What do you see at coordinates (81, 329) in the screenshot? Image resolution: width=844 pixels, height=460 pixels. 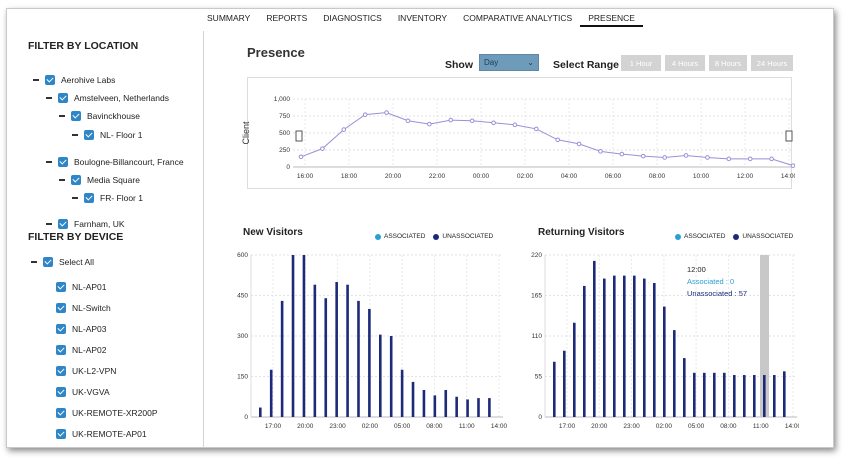 I see `device-item: NL-AP03` at bounding box center [81, 329].